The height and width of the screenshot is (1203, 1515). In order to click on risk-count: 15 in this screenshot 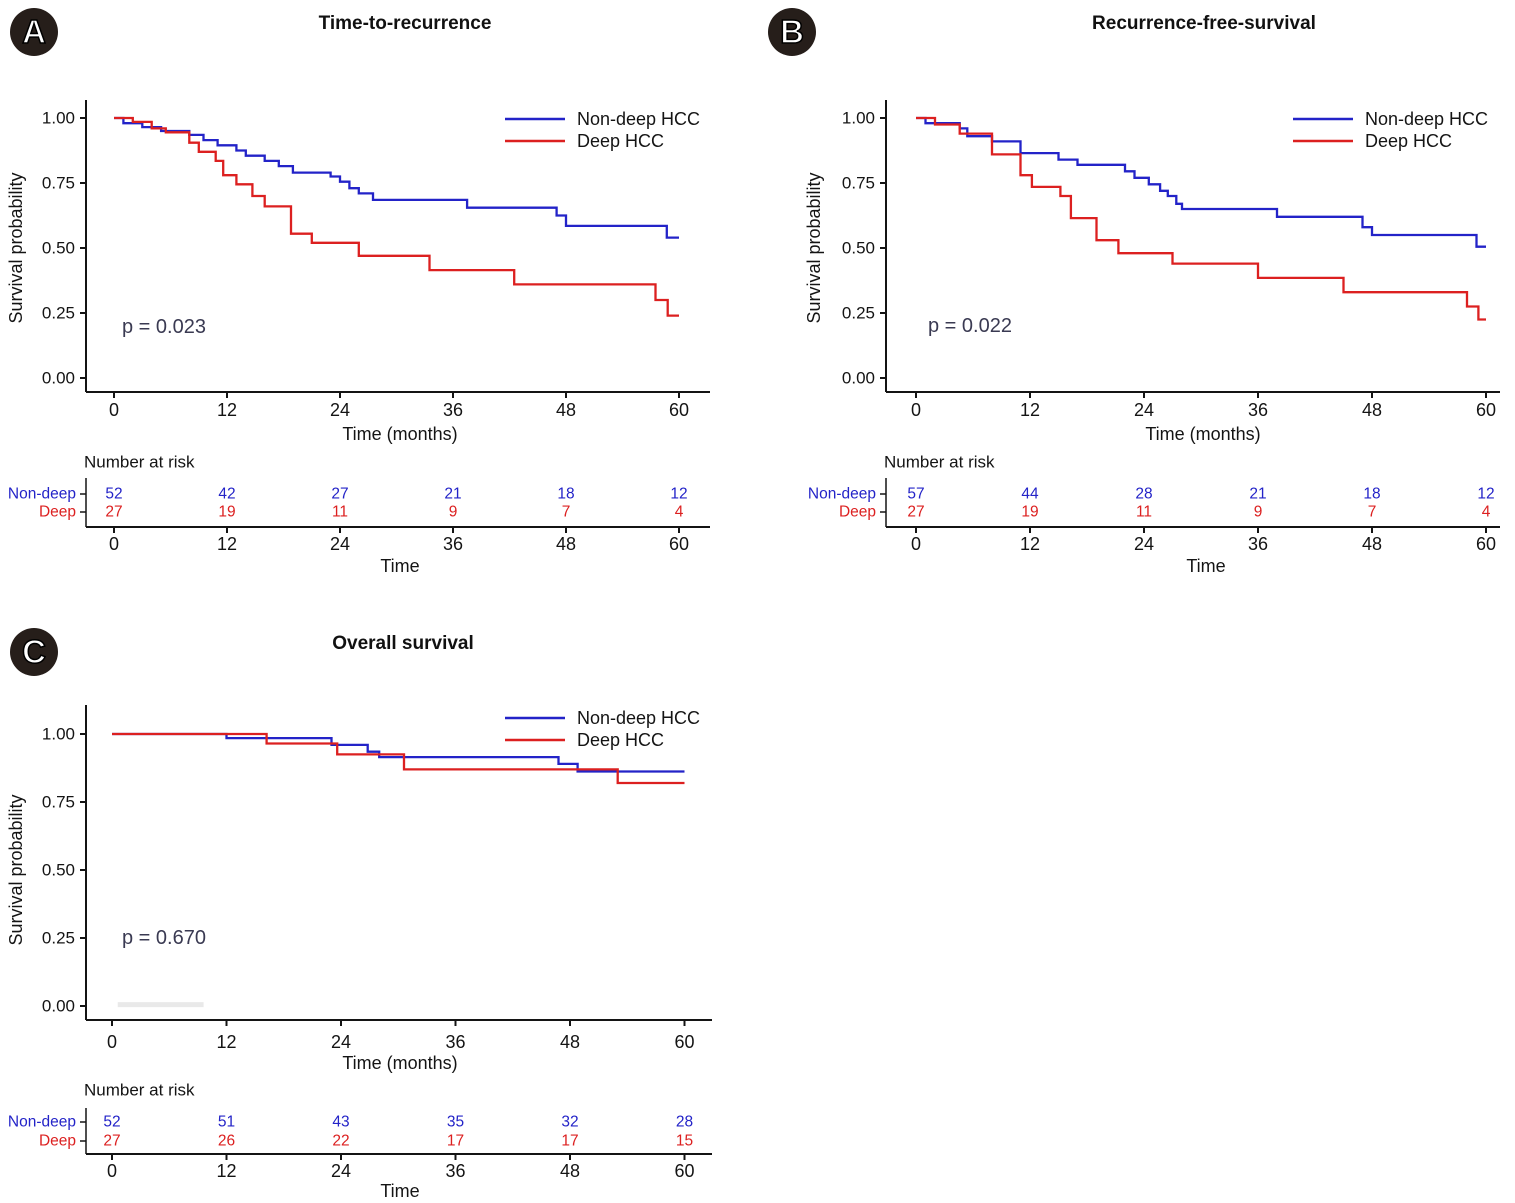, I will do `click(684, 1141)`.